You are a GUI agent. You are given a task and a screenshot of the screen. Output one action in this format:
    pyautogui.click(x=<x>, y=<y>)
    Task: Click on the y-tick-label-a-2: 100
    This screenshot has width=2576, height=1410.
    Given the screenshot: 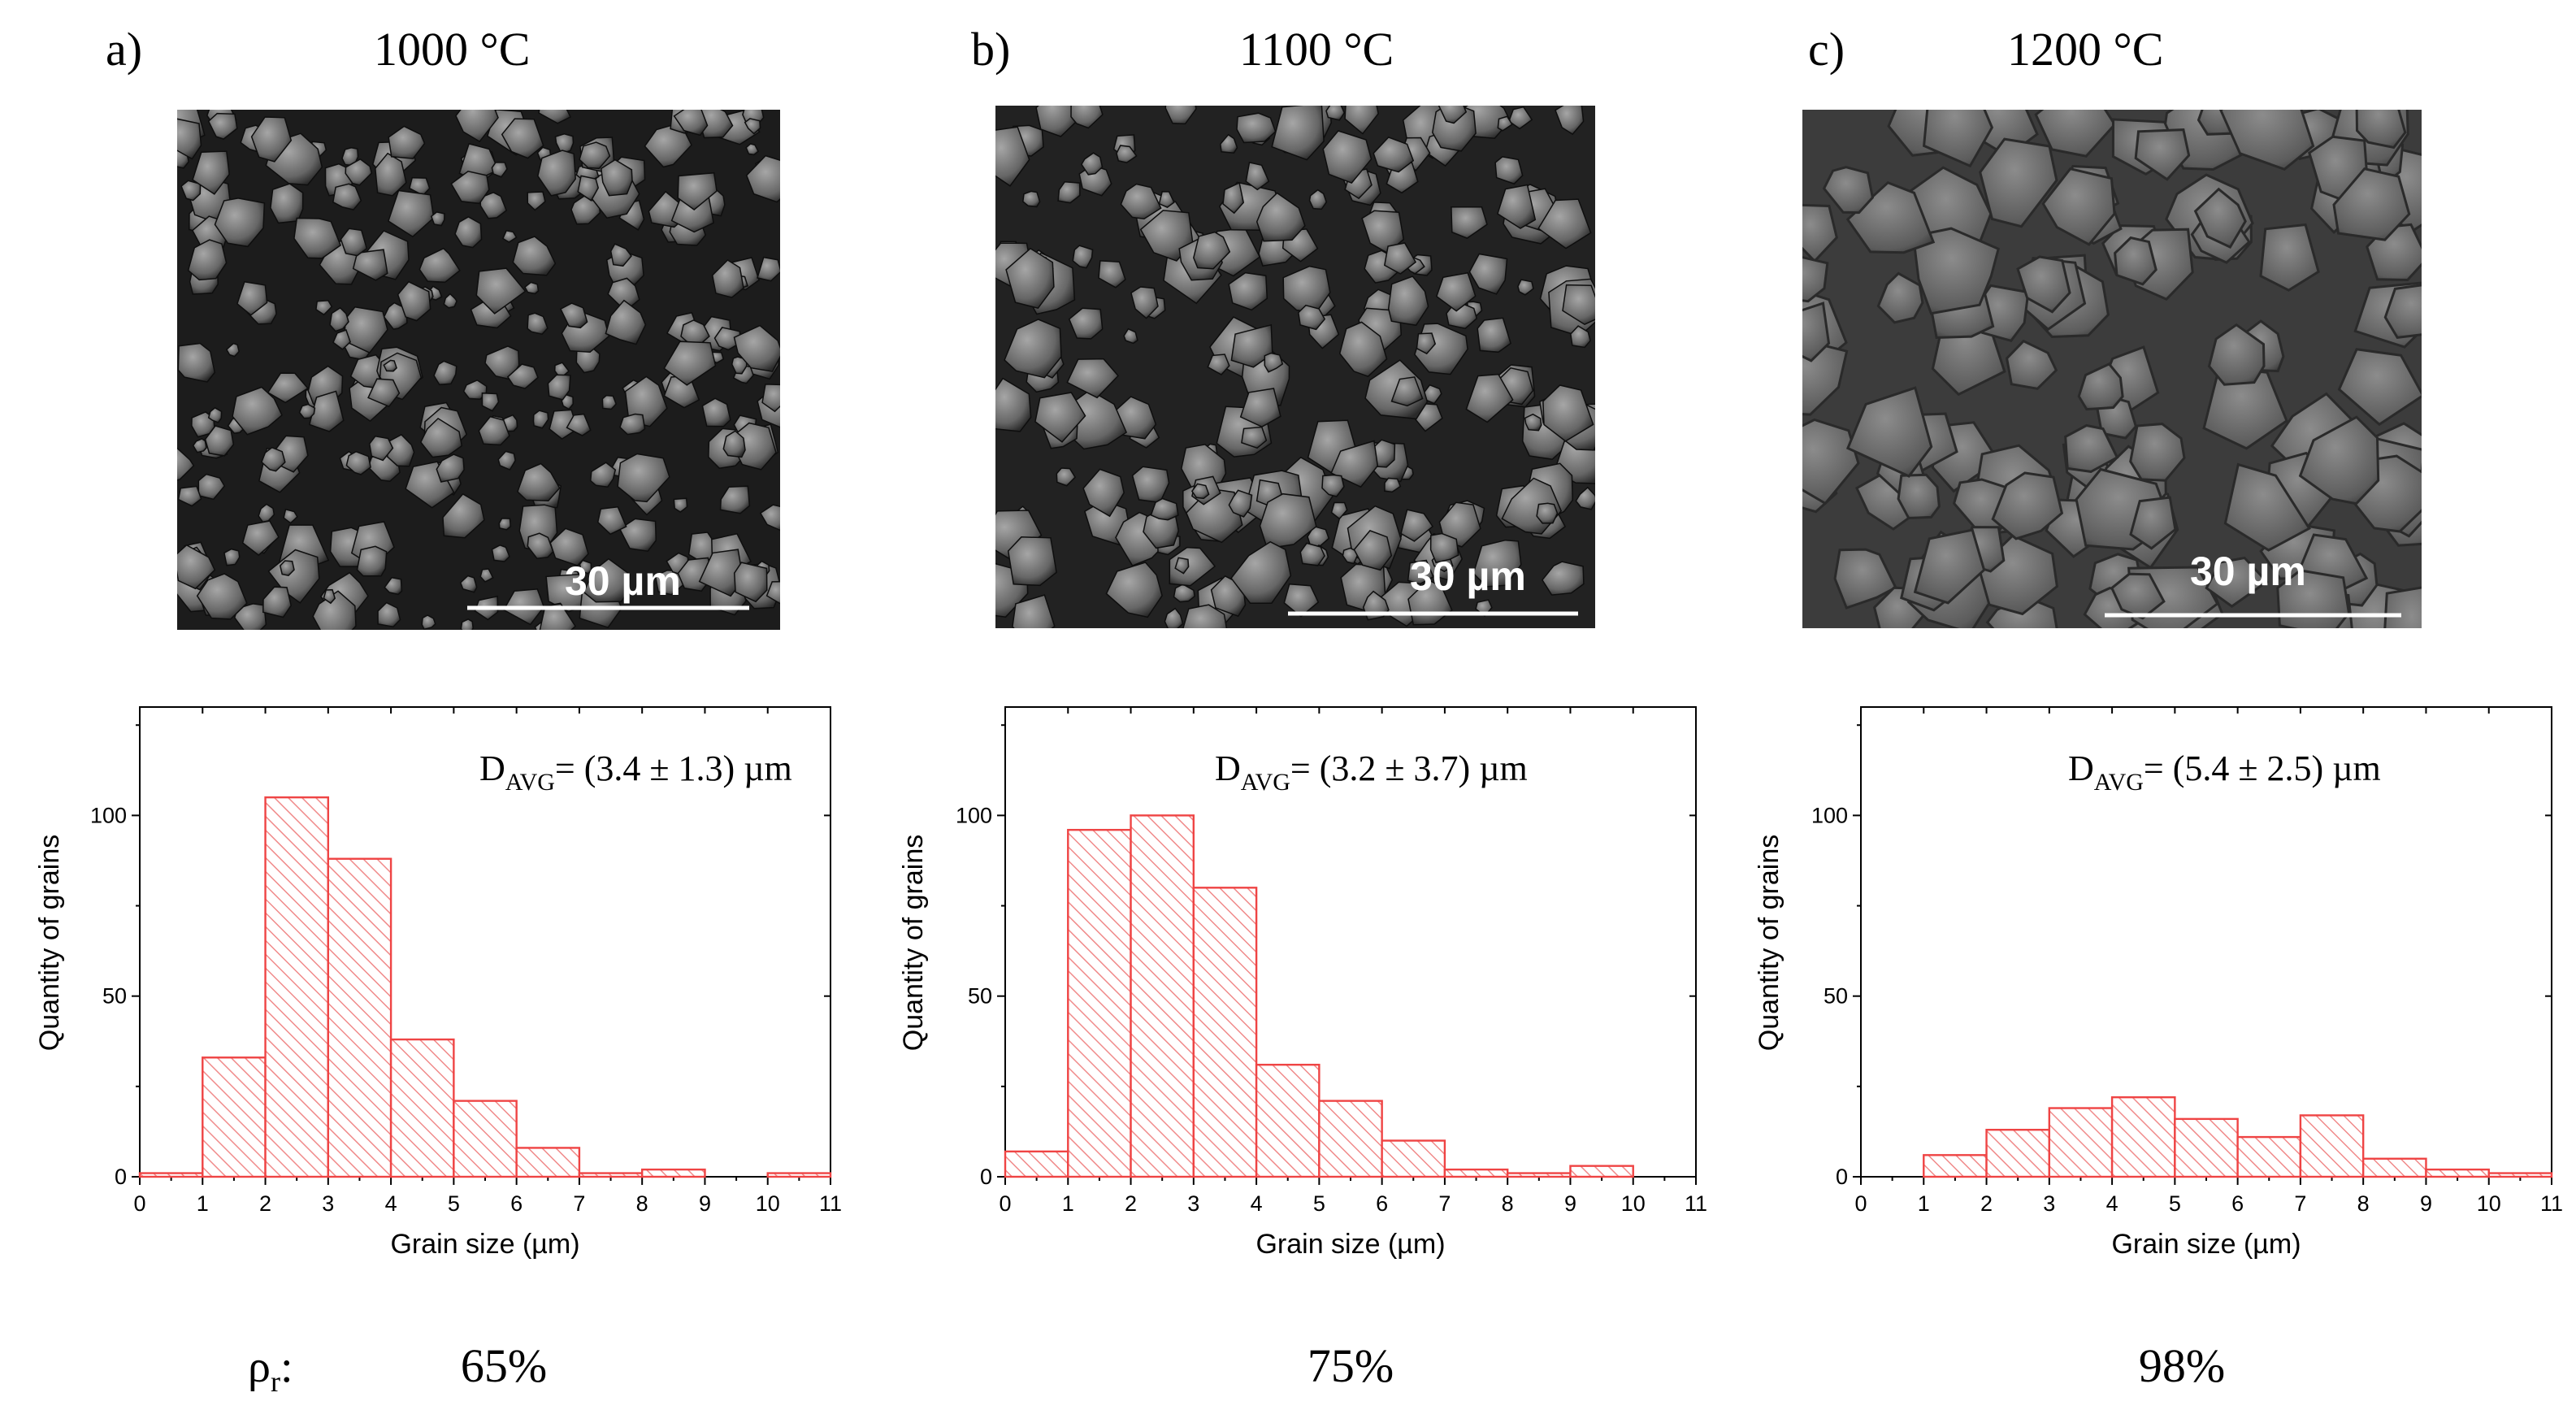 What is the action you would take?
    pyautogui.click(x=108, y=815)
    